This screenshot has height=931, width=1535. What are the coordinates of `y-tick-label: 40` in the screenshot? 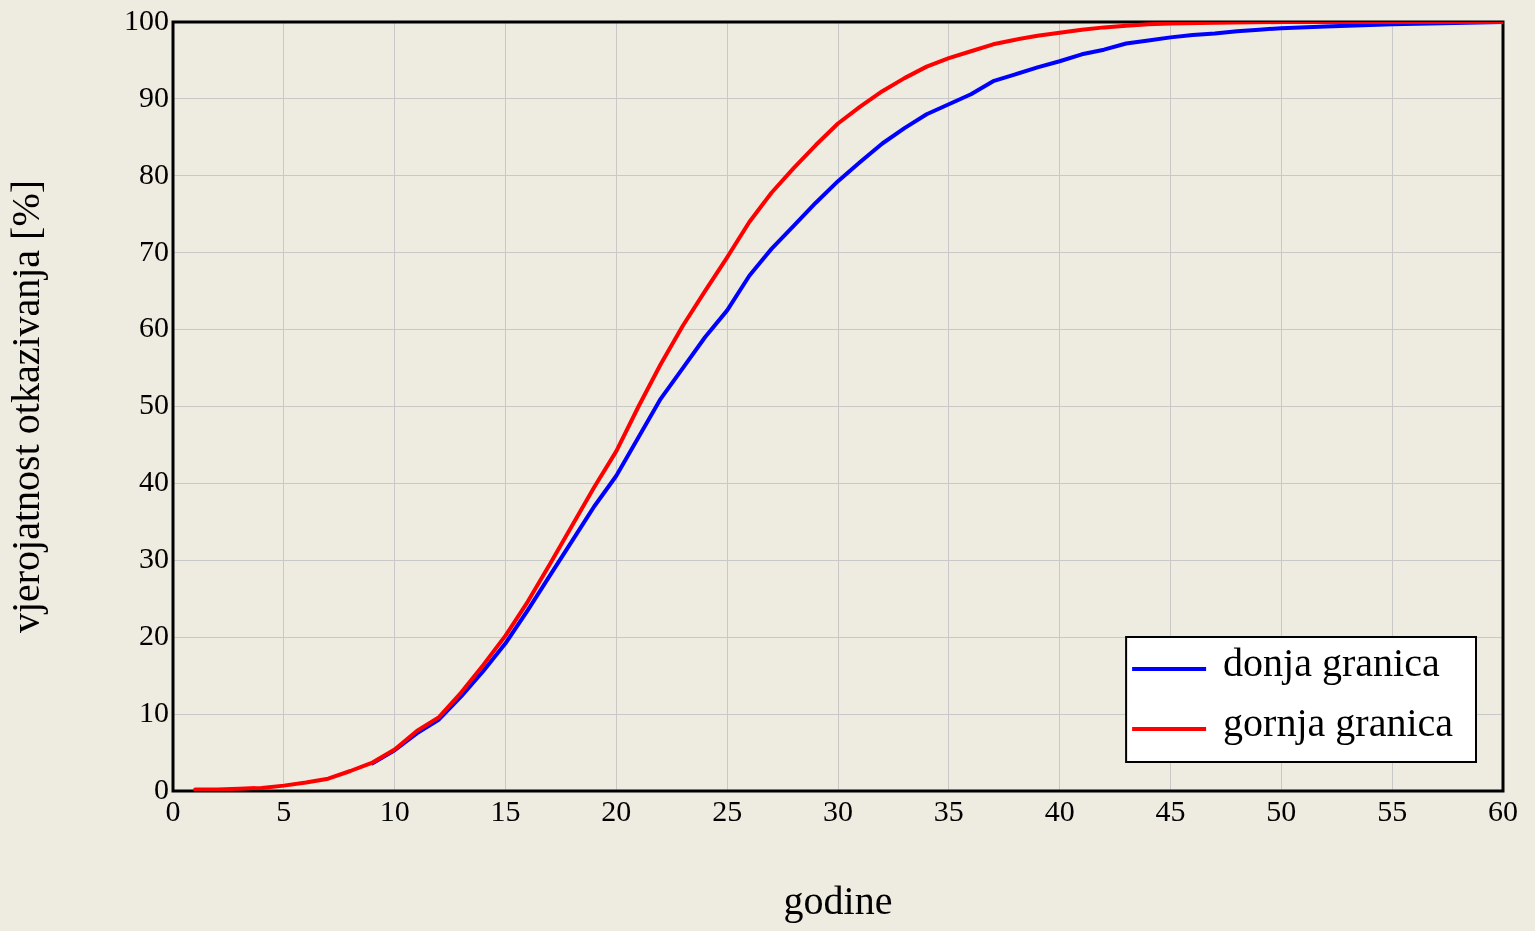 It's located at (154, 481).